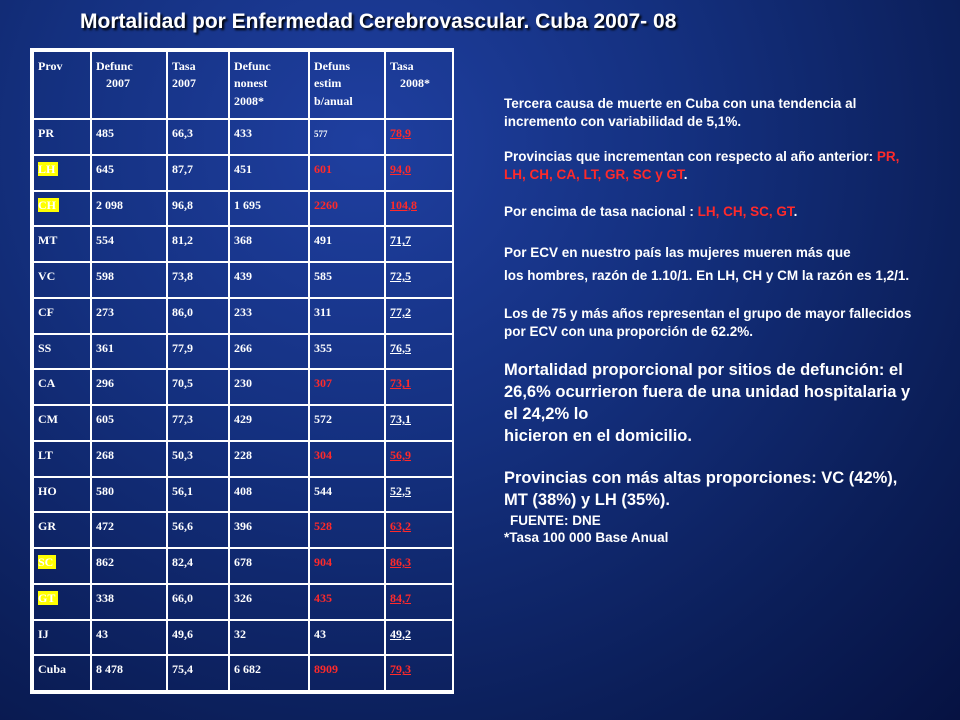 The height and width of the screenshot is (720, 960). Describe the element at coordinates (419, 494) in the screenshot. I see `cell-tasa-2008: 52,5` at that location.